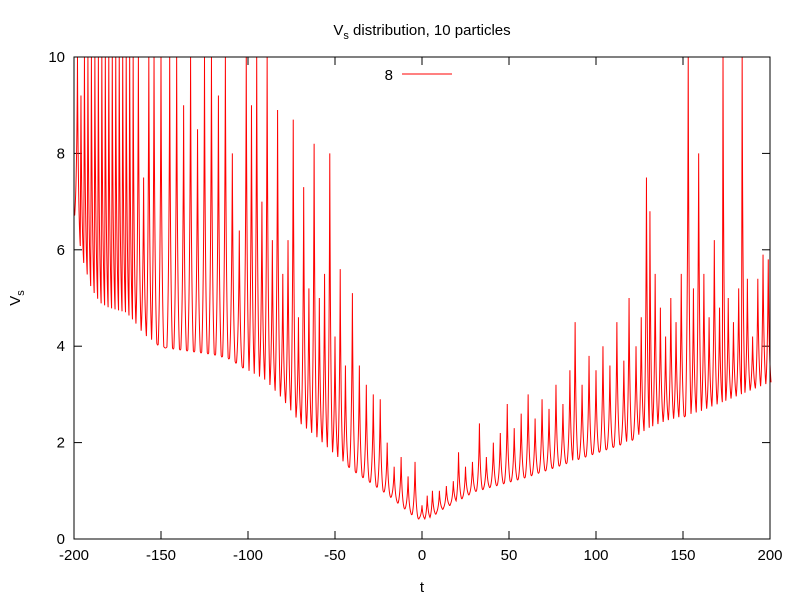 This screenshot has height=600, width=800. I want to click on y-tick-label: 0, so click(61, 539).